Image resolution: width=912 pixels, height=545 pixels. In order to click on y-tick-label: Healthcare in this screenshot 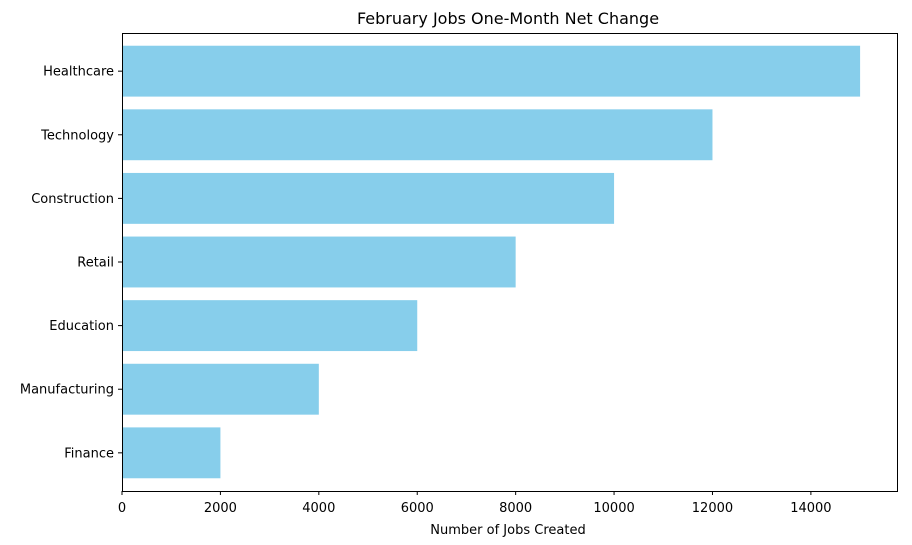, I will do `click(78, 72)`.